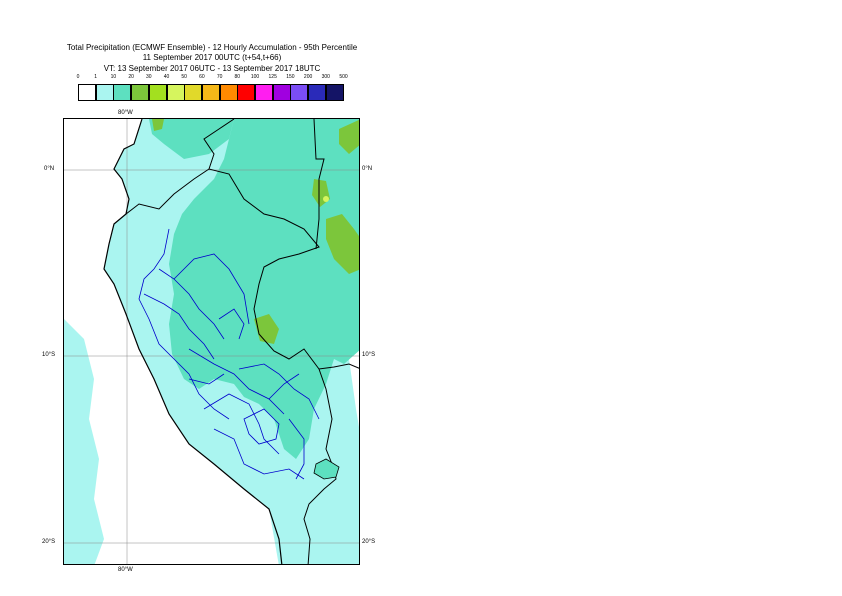  Describe the element at coordinates (290, 77) in the screenshot. I see `legend-label: 150` at that location.